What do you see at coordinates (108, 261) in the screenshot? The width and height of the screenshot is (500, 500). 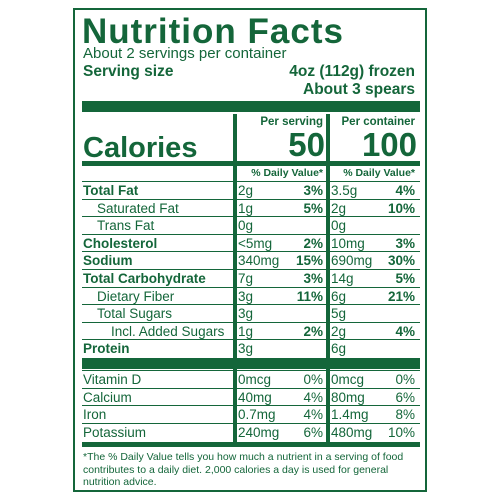 I see `bold-text: Sodium` at bounding box center [108, 261].